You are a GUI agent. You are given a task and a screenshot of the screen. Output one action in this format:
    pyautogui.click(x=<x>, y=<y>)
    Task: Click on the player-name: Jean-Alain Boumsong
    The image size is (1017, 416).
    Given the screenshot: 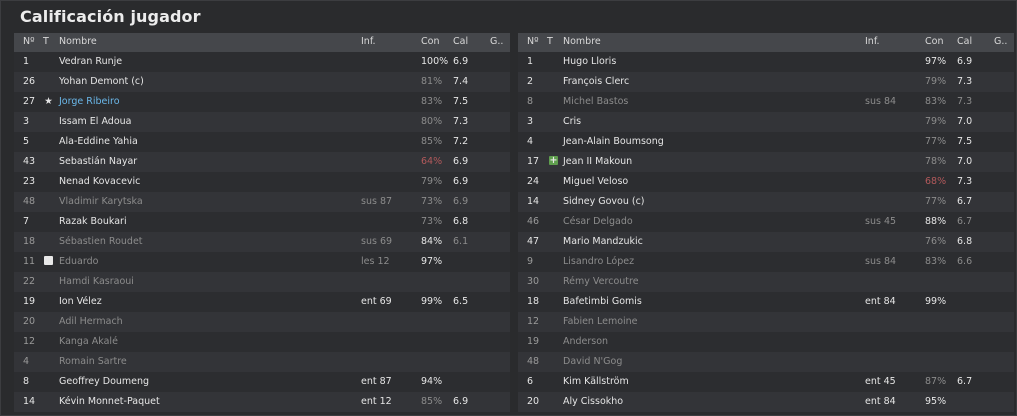 What is the action you would take?
    pyautogui.click(x=613, y=141)
    